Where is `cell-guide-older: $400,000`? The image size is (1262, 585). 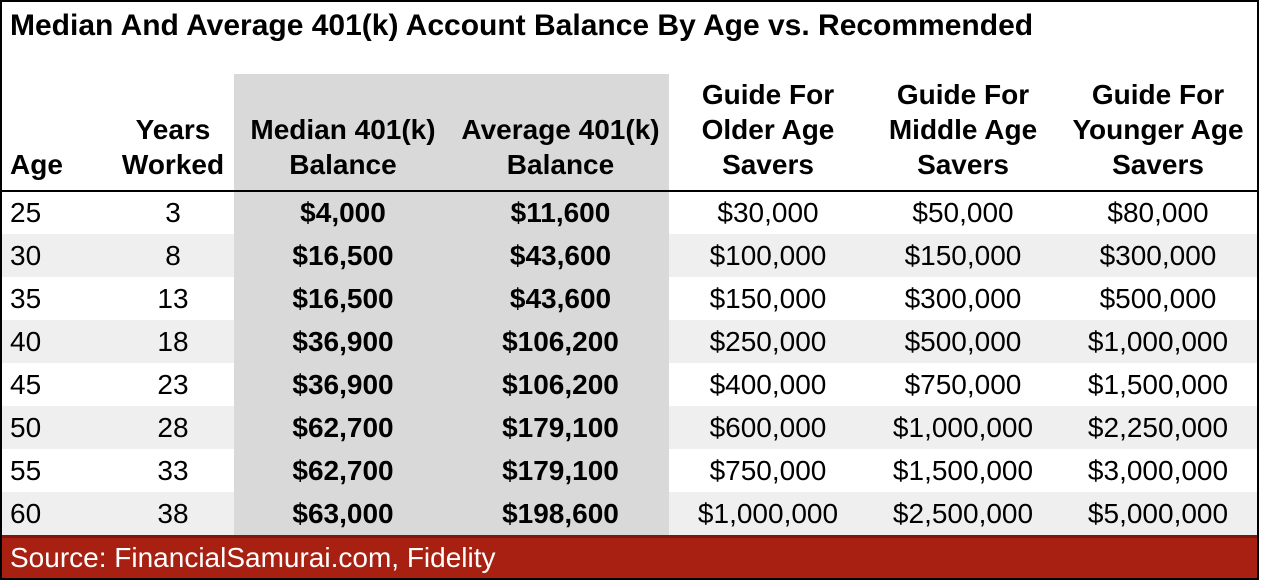
cell-guide-older: $400,000 is located at coordinates (768, 384).